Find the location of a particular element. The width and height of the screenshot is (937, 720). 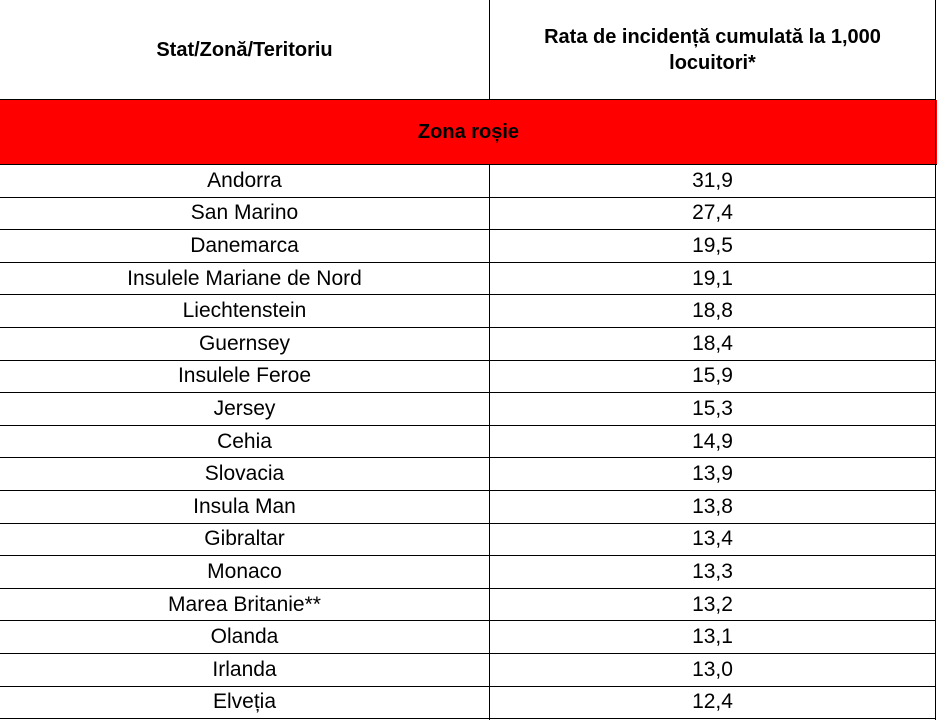

rate-cell: 13,8 is located at coordinates (712, 507).